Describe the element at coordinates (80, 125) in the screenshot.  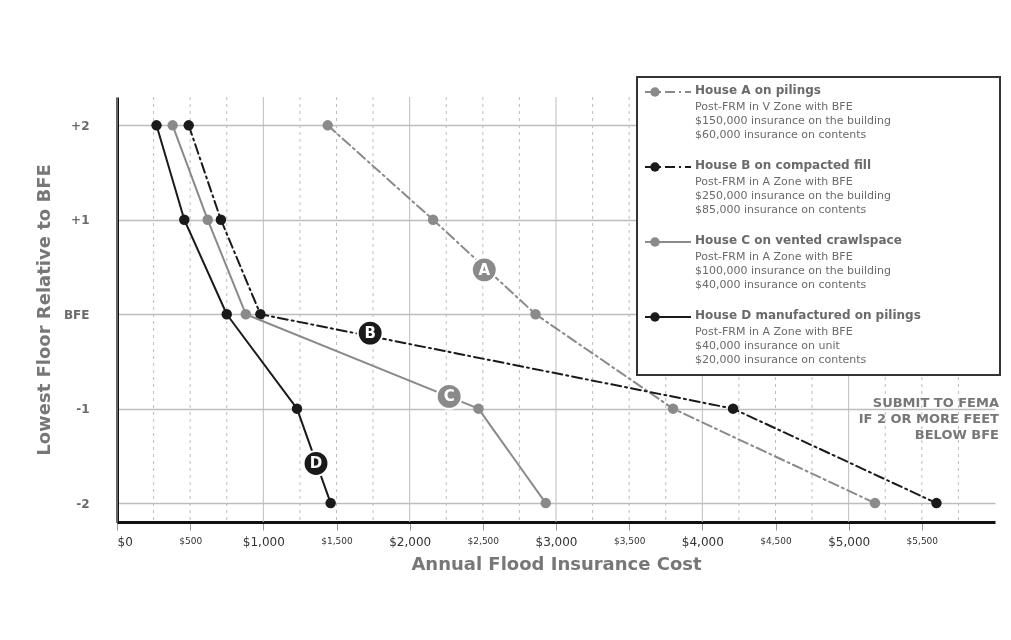
I see `y-tick-label: +2` at that location.